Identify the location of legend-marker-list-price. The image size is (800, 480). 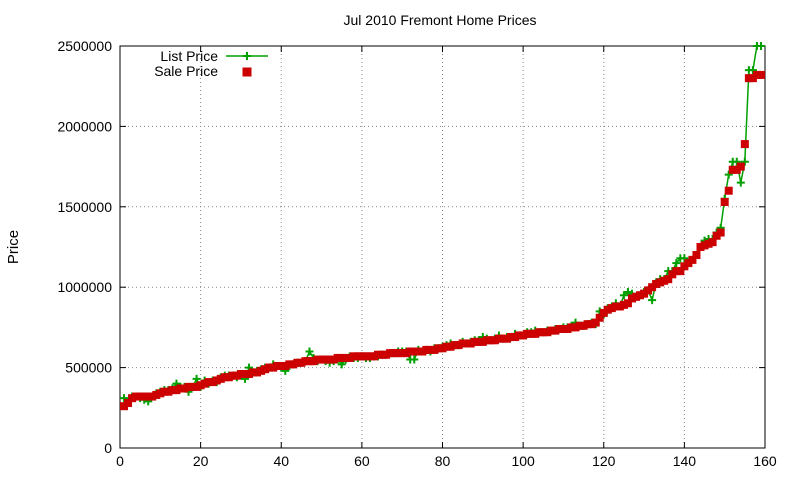
(247, 56).